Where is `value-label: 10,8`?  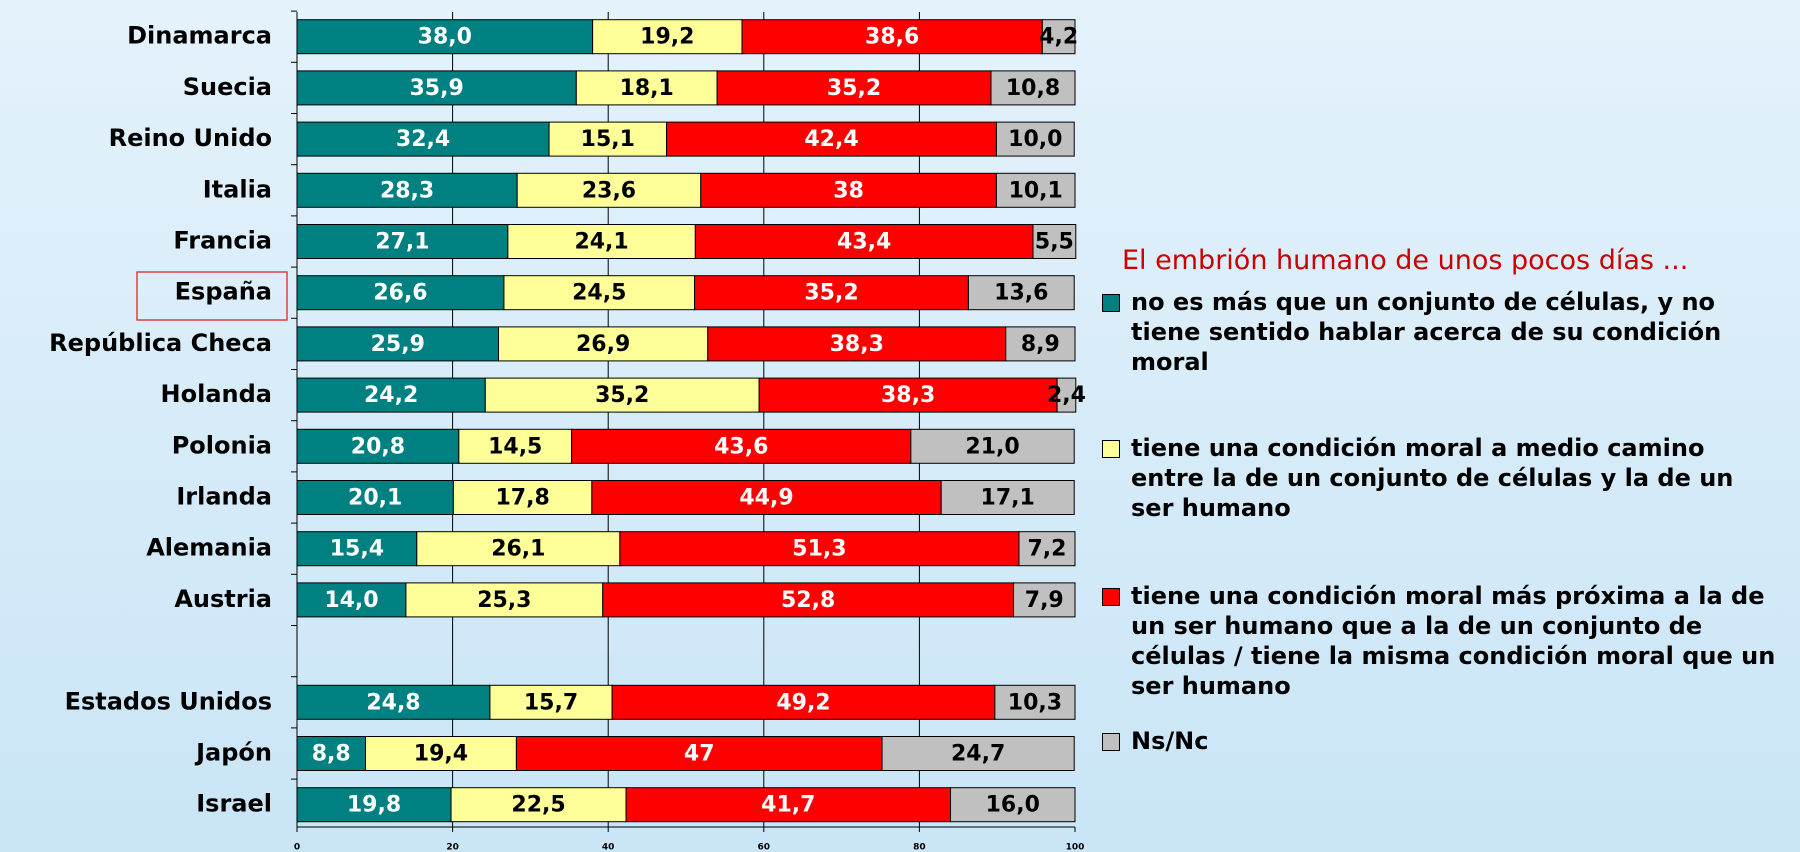 value-label: 10,8 is located at coordinates (1033, 88).